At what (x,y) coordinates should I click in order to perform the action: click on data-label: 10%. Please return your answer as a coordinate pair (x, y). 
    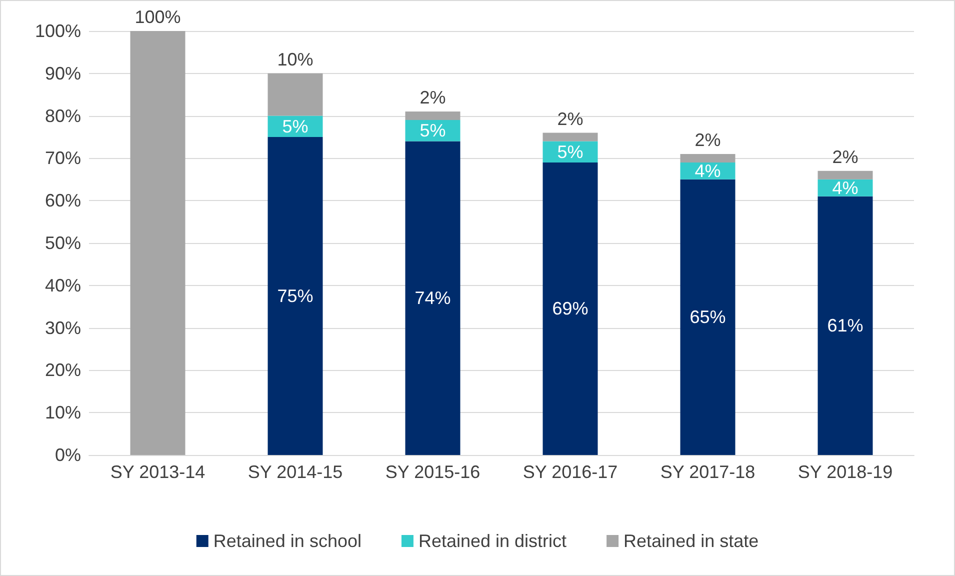
    Looking at the image, I should click on (295, 59).